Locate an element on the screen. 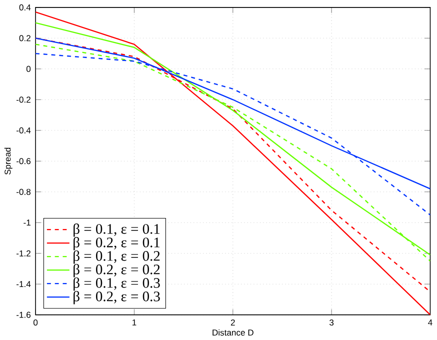 Image resolution: width=437 pixels, height=340 pixels. y-tick-label: 0 is located at coordinates (28, 69).